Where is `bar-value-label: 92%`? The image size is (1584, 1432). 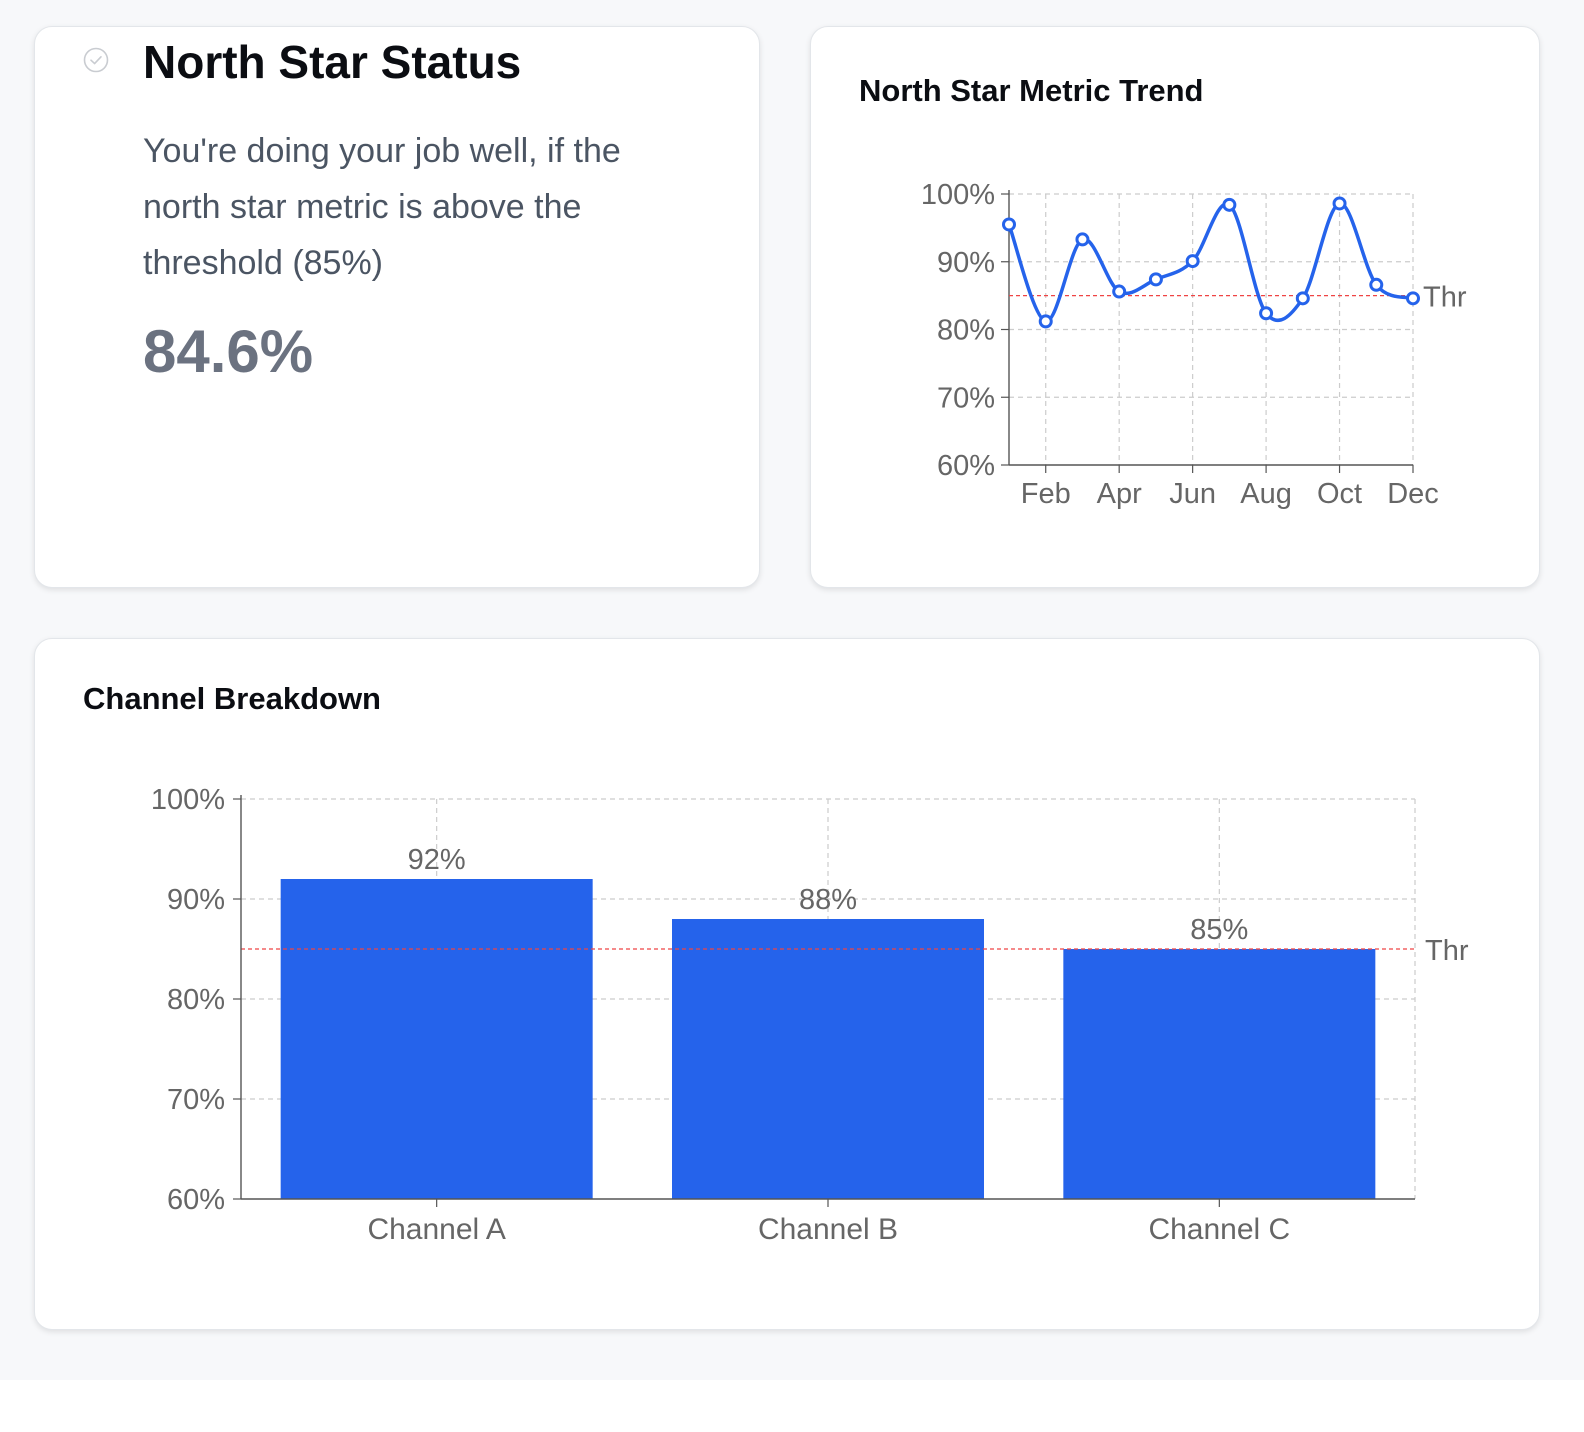 bar-value-label: 92% is located at coordinates (437, 860).